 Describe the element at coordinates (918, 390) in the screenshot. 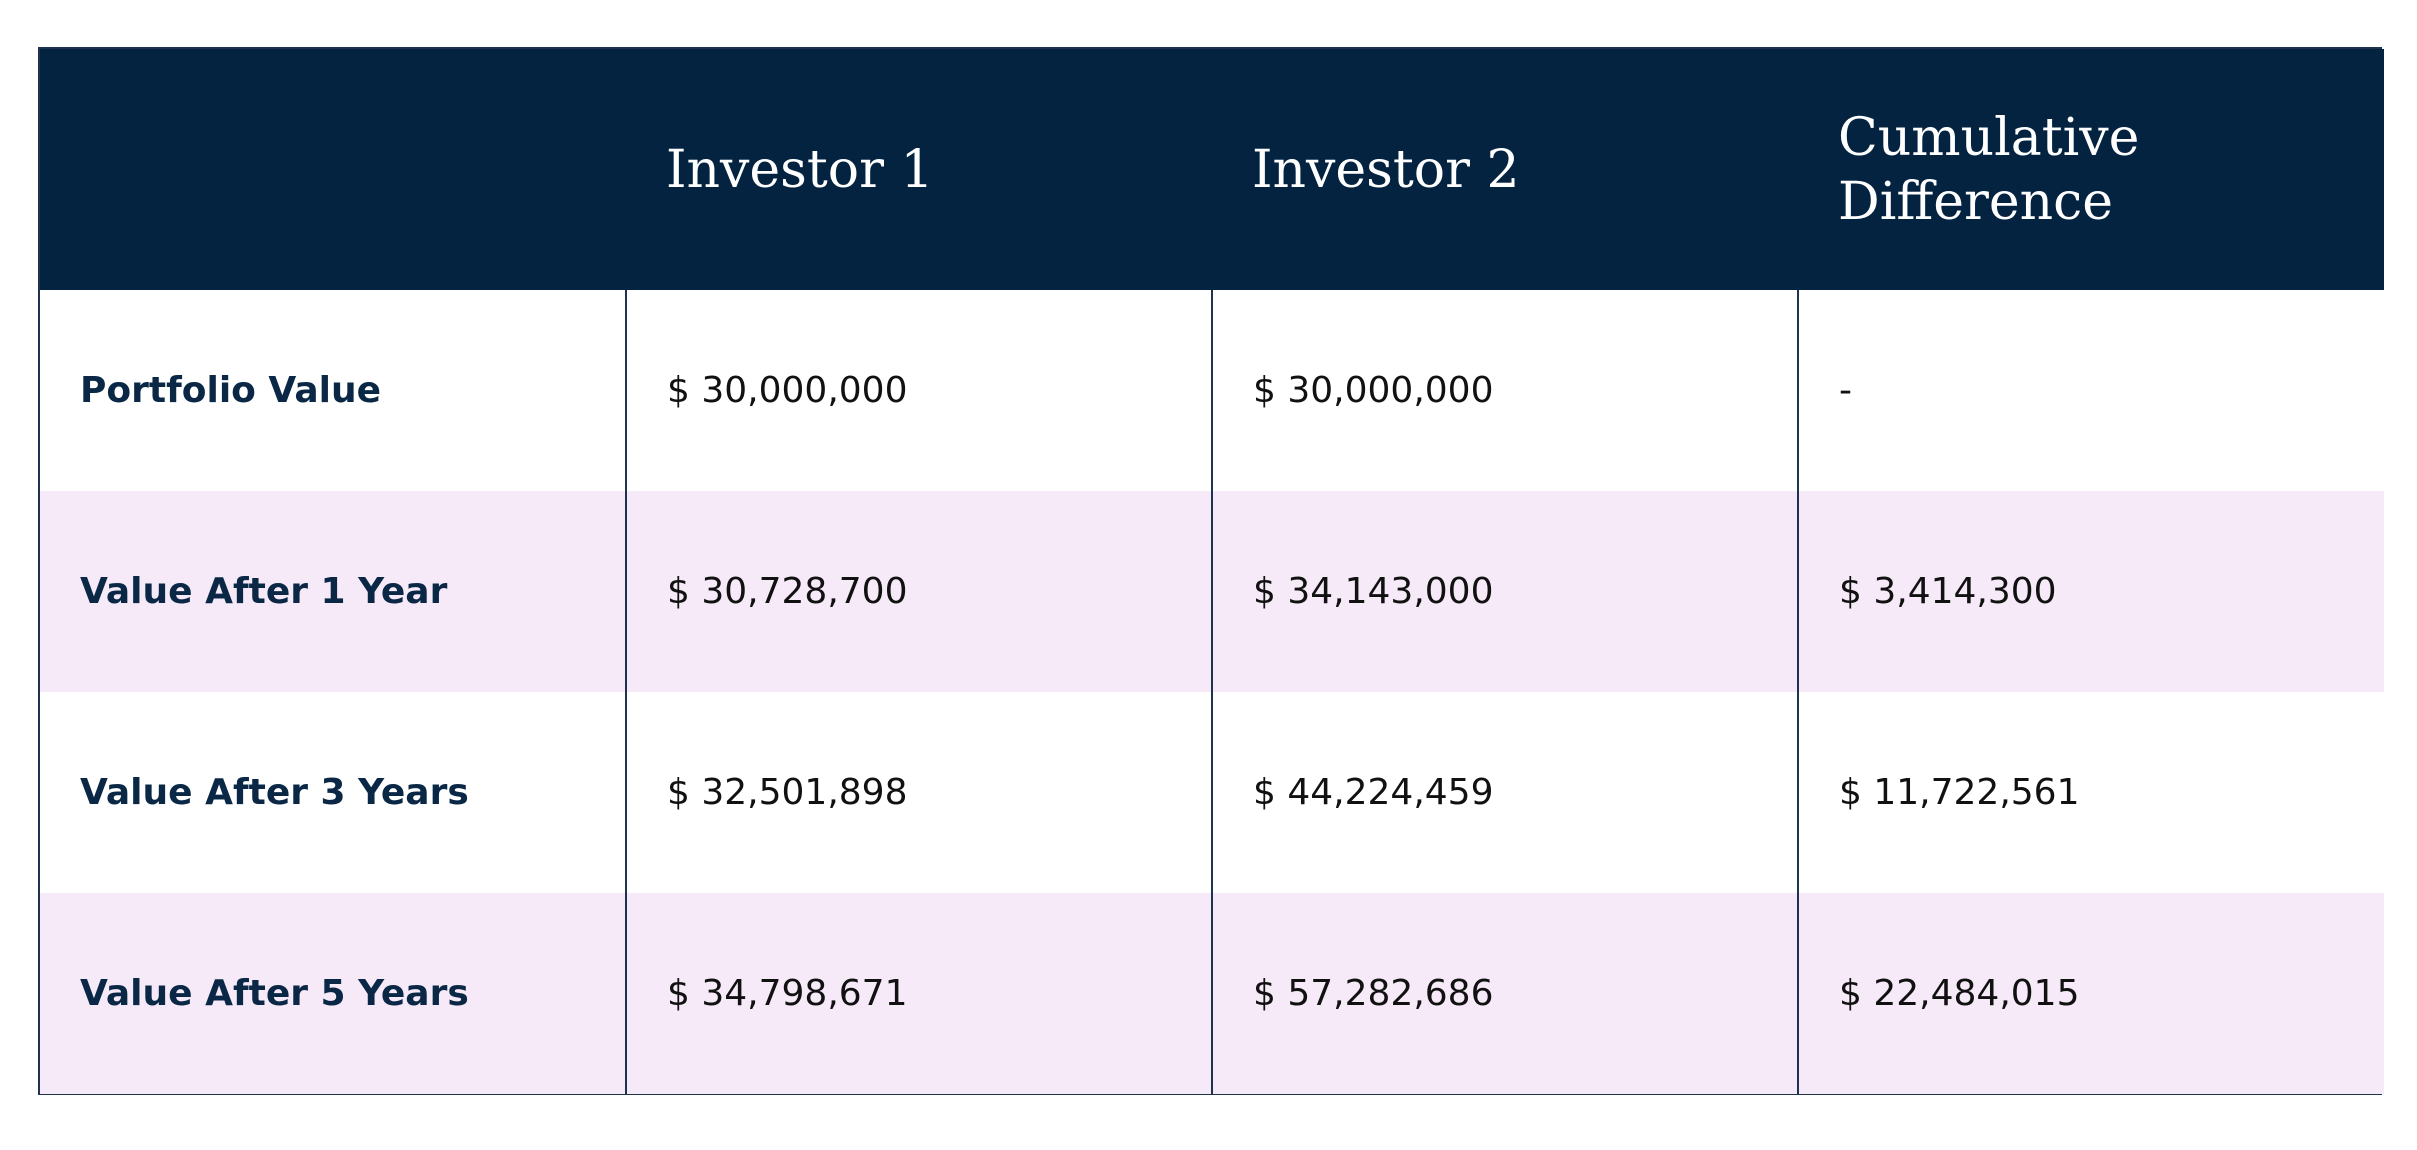

I see `cell-investor-1: $ 30,000,000` at that location.